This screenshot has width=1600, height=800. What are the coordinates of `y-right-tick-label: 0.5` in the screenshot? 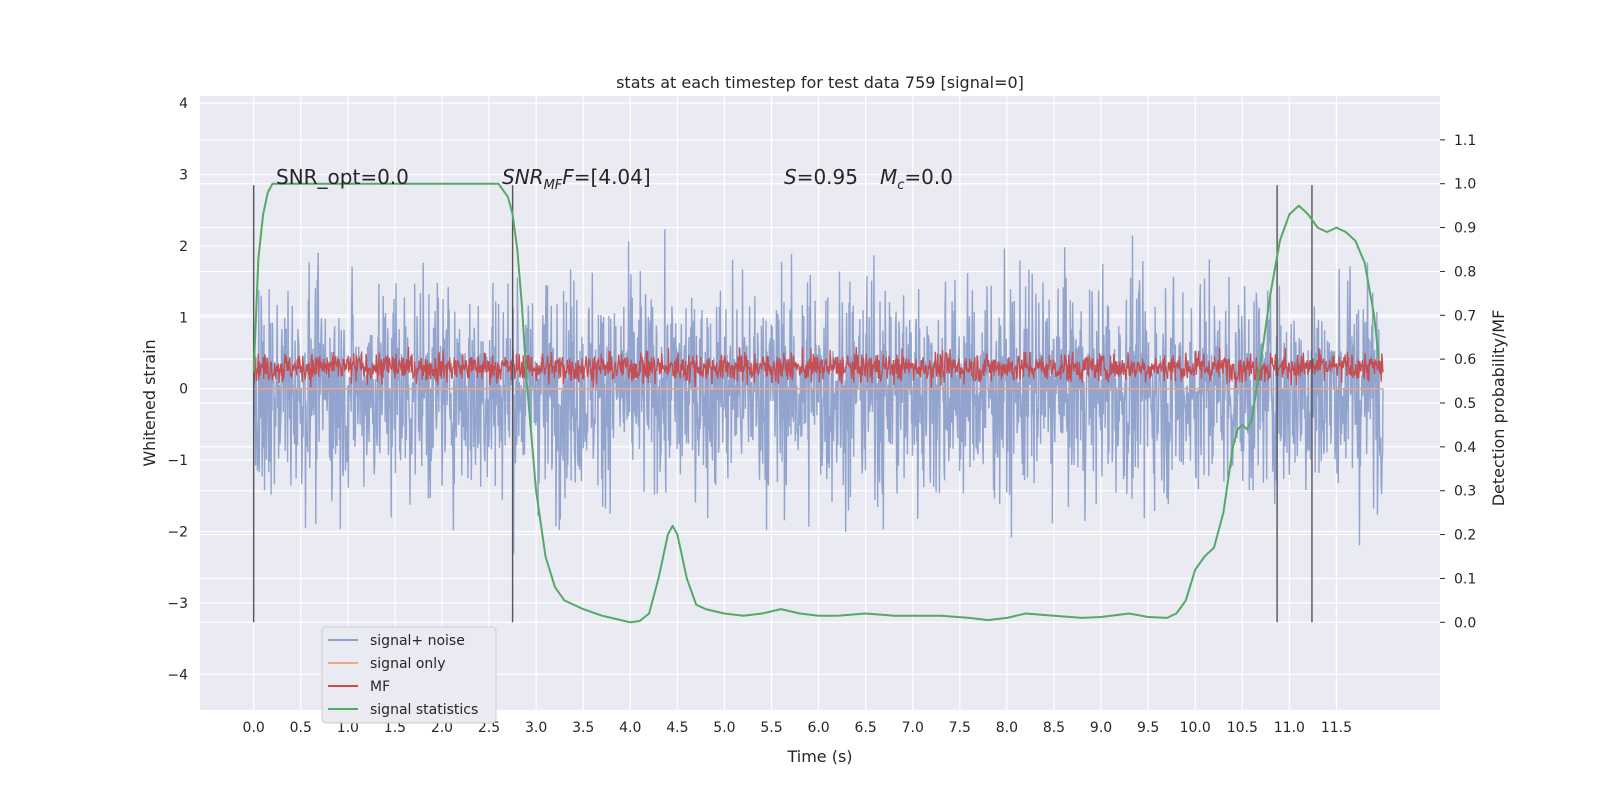 It's located at (1465, 404).